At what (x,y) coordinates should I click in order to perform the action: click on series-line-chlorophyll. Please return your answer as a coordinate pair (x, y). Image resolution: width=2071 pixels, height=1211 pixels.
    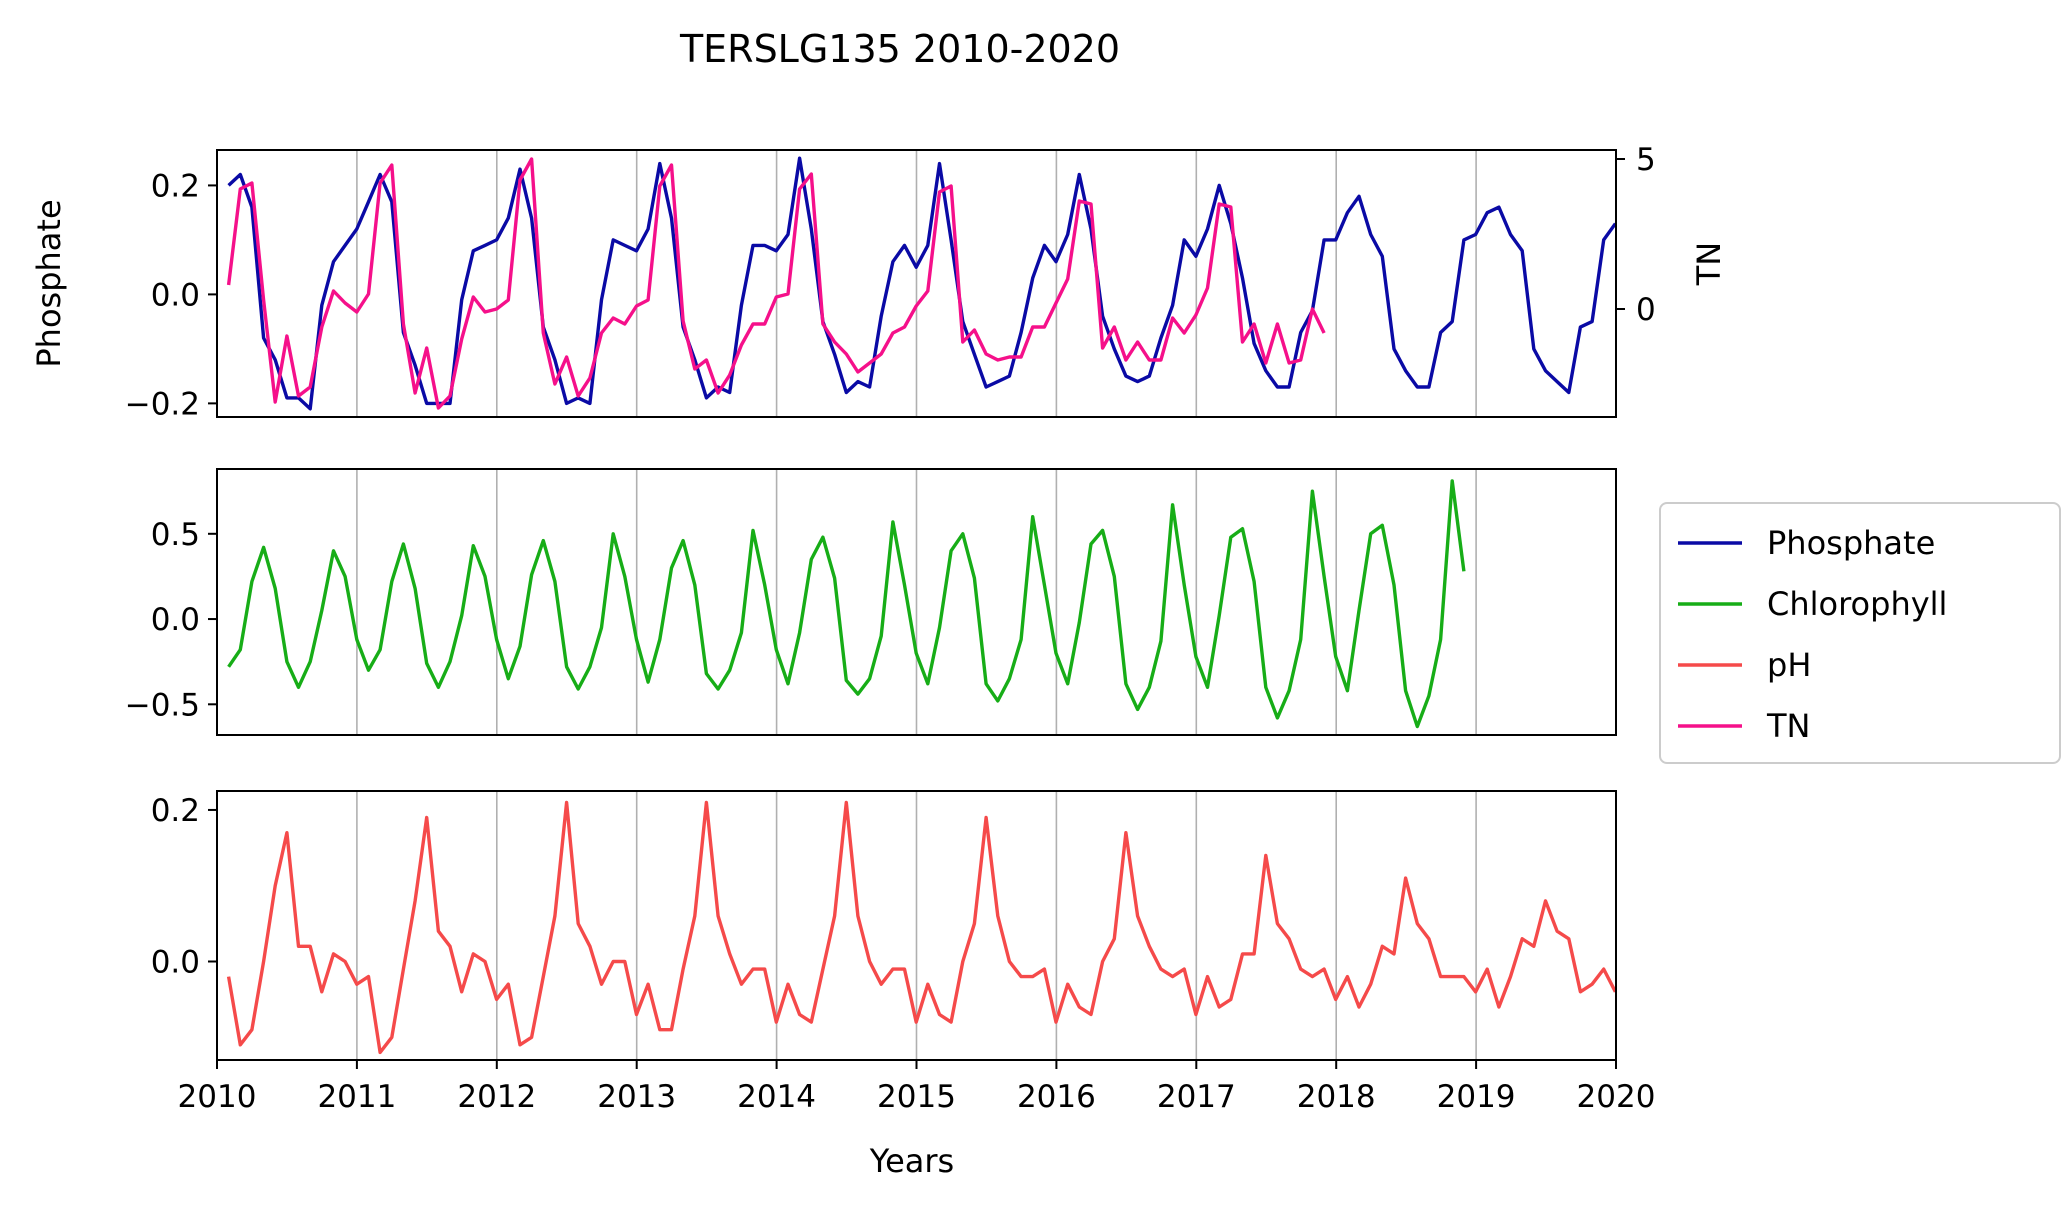
    Looking at the image, I should click on (846, 604).